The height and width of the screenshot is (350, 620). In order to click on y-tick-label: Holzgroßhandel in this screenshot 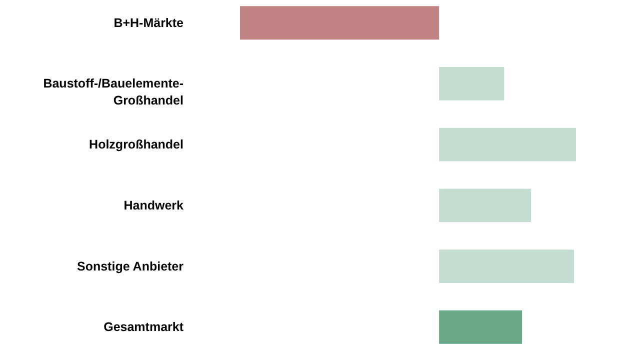, I will do `click(136, 145)`.